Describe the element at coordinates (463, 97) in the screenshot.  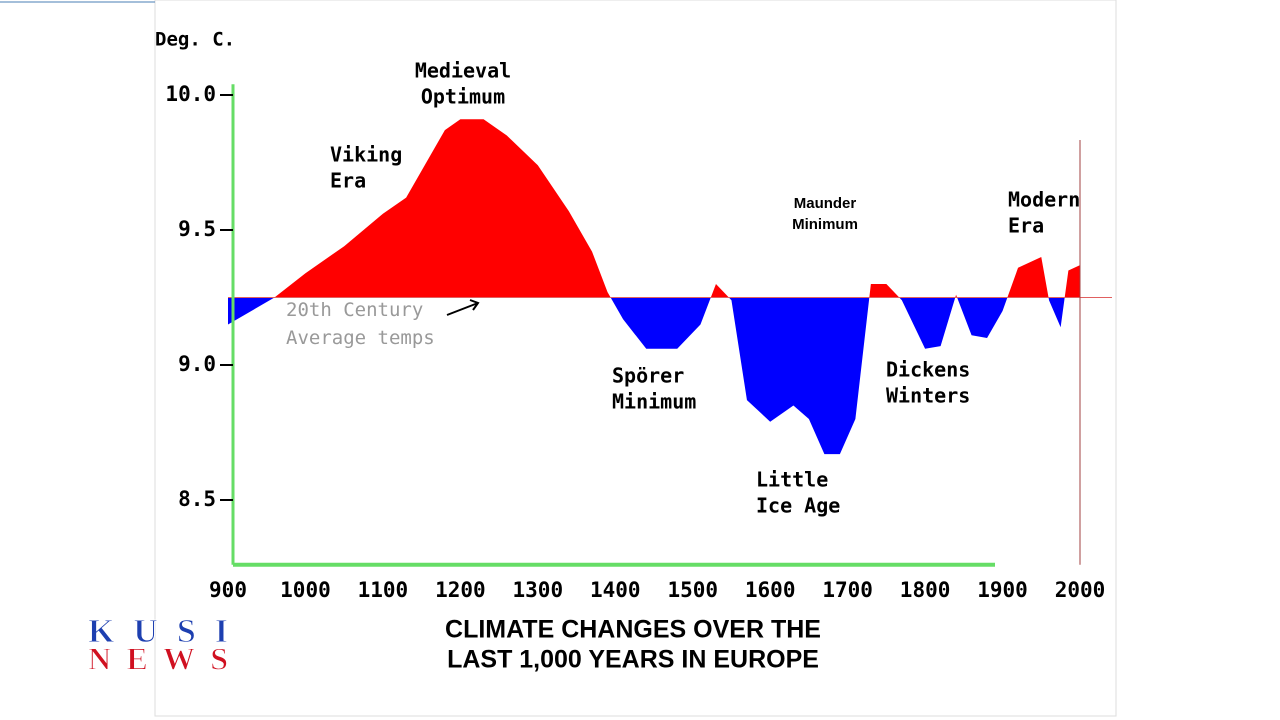
I see `annotation: Optimum` at that location.